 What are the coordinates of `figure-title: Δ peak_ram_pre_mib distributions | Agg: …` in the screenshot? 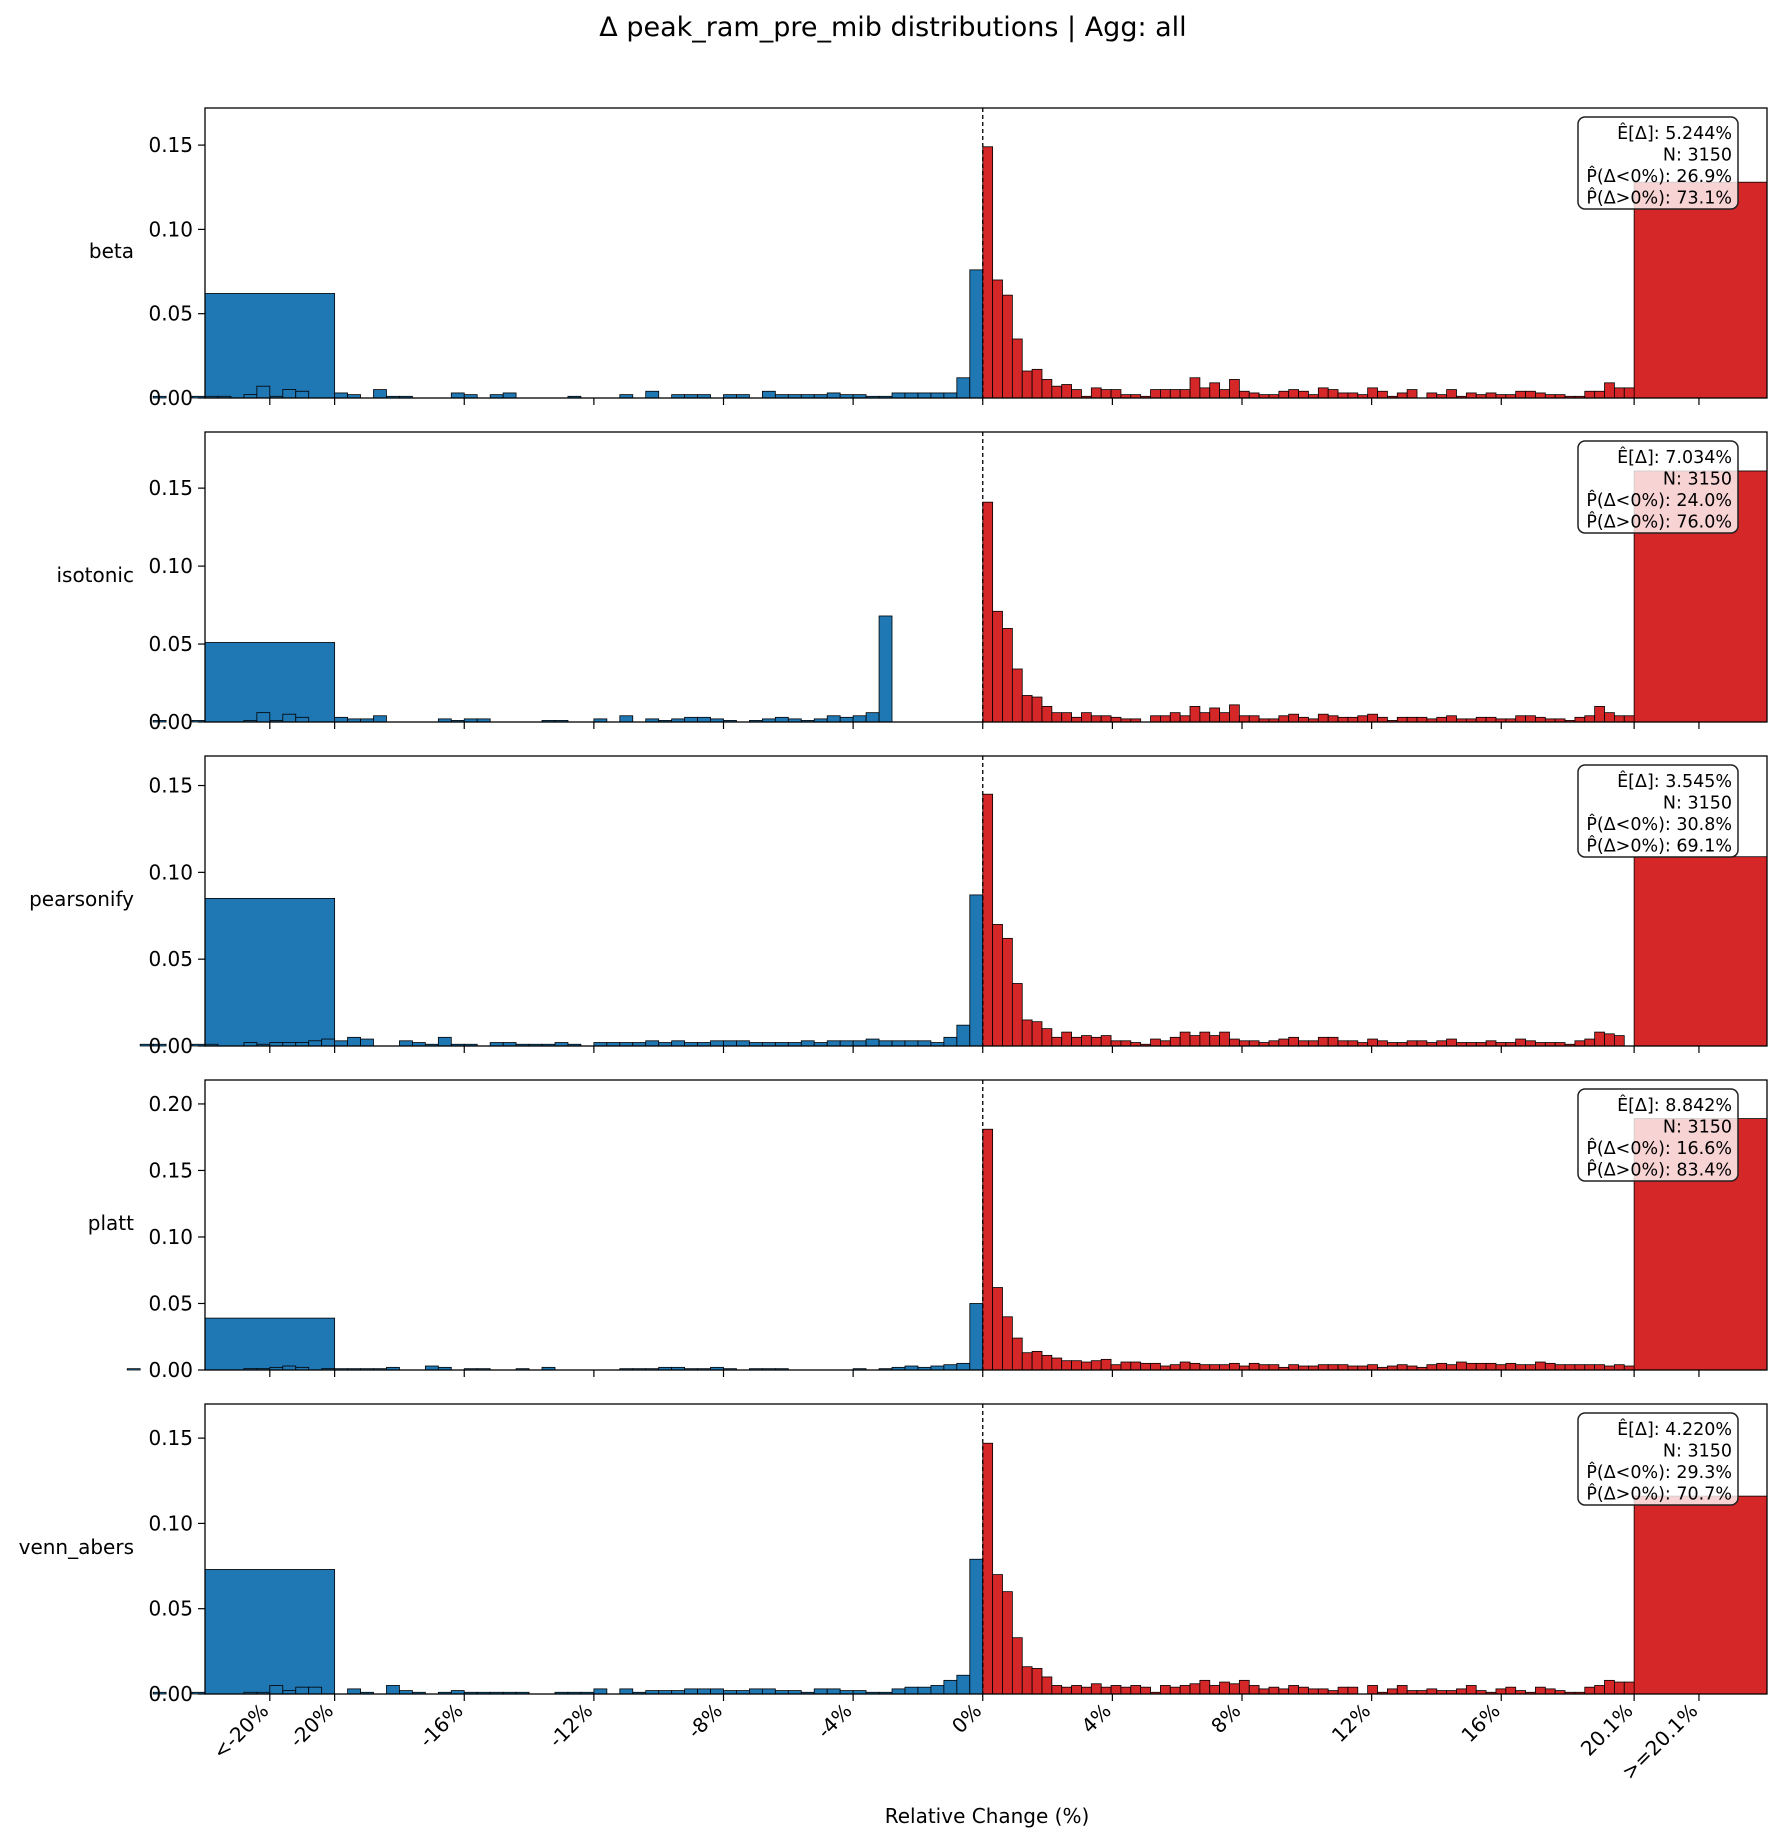 It's located at (892, 27).